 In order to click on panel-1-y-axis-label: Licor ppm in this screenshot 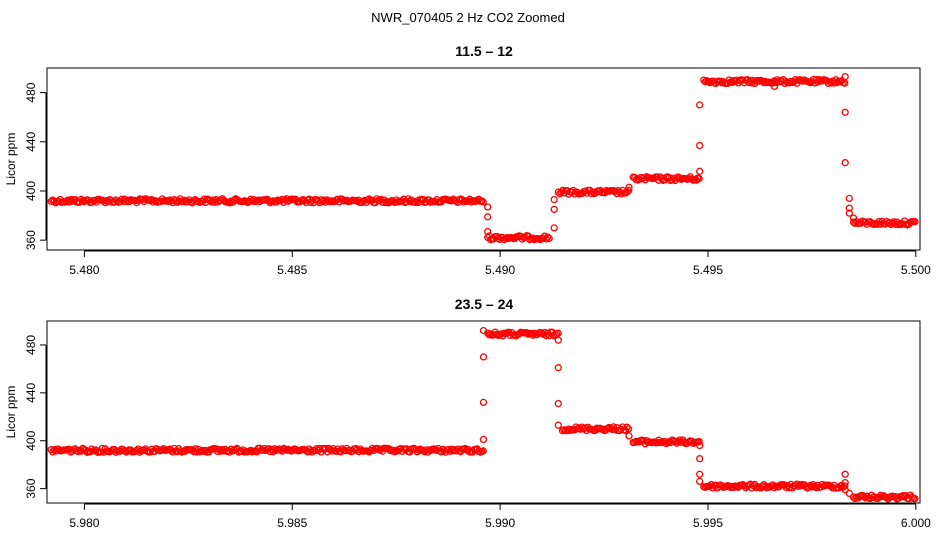, I will do `click(11, 159)`.